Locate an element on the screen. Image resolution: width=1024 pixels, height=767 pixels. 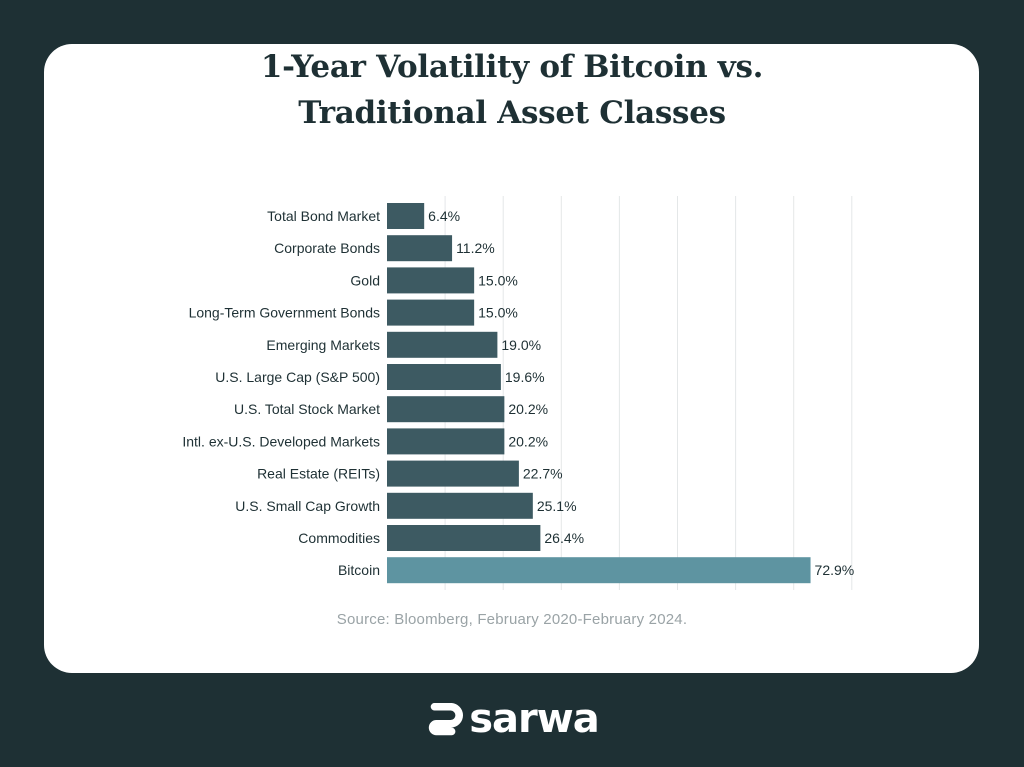
value-label: 72.9% is located at coordinates (835, 570).